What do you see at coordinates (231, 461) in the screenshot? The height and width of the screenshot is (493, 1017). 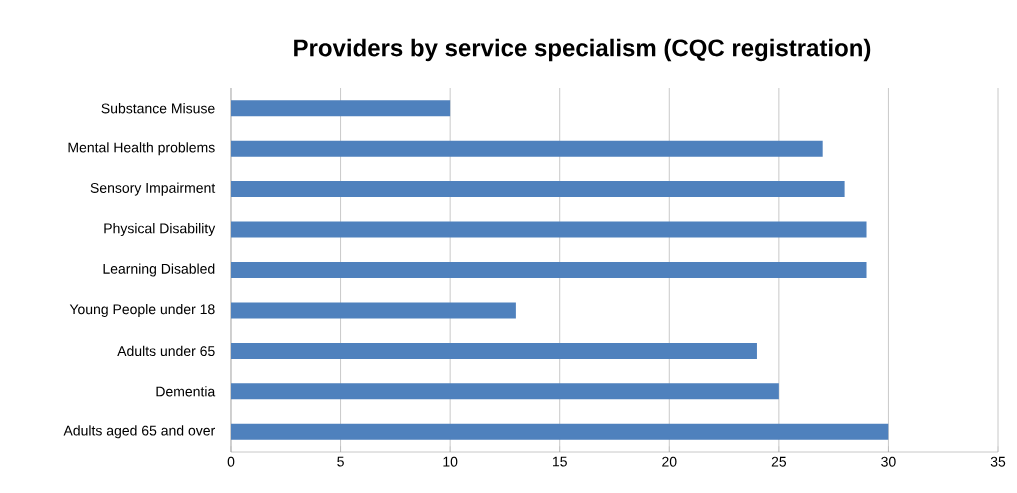 I see `x-tick-label: 0` at bounding box center [231, 461].